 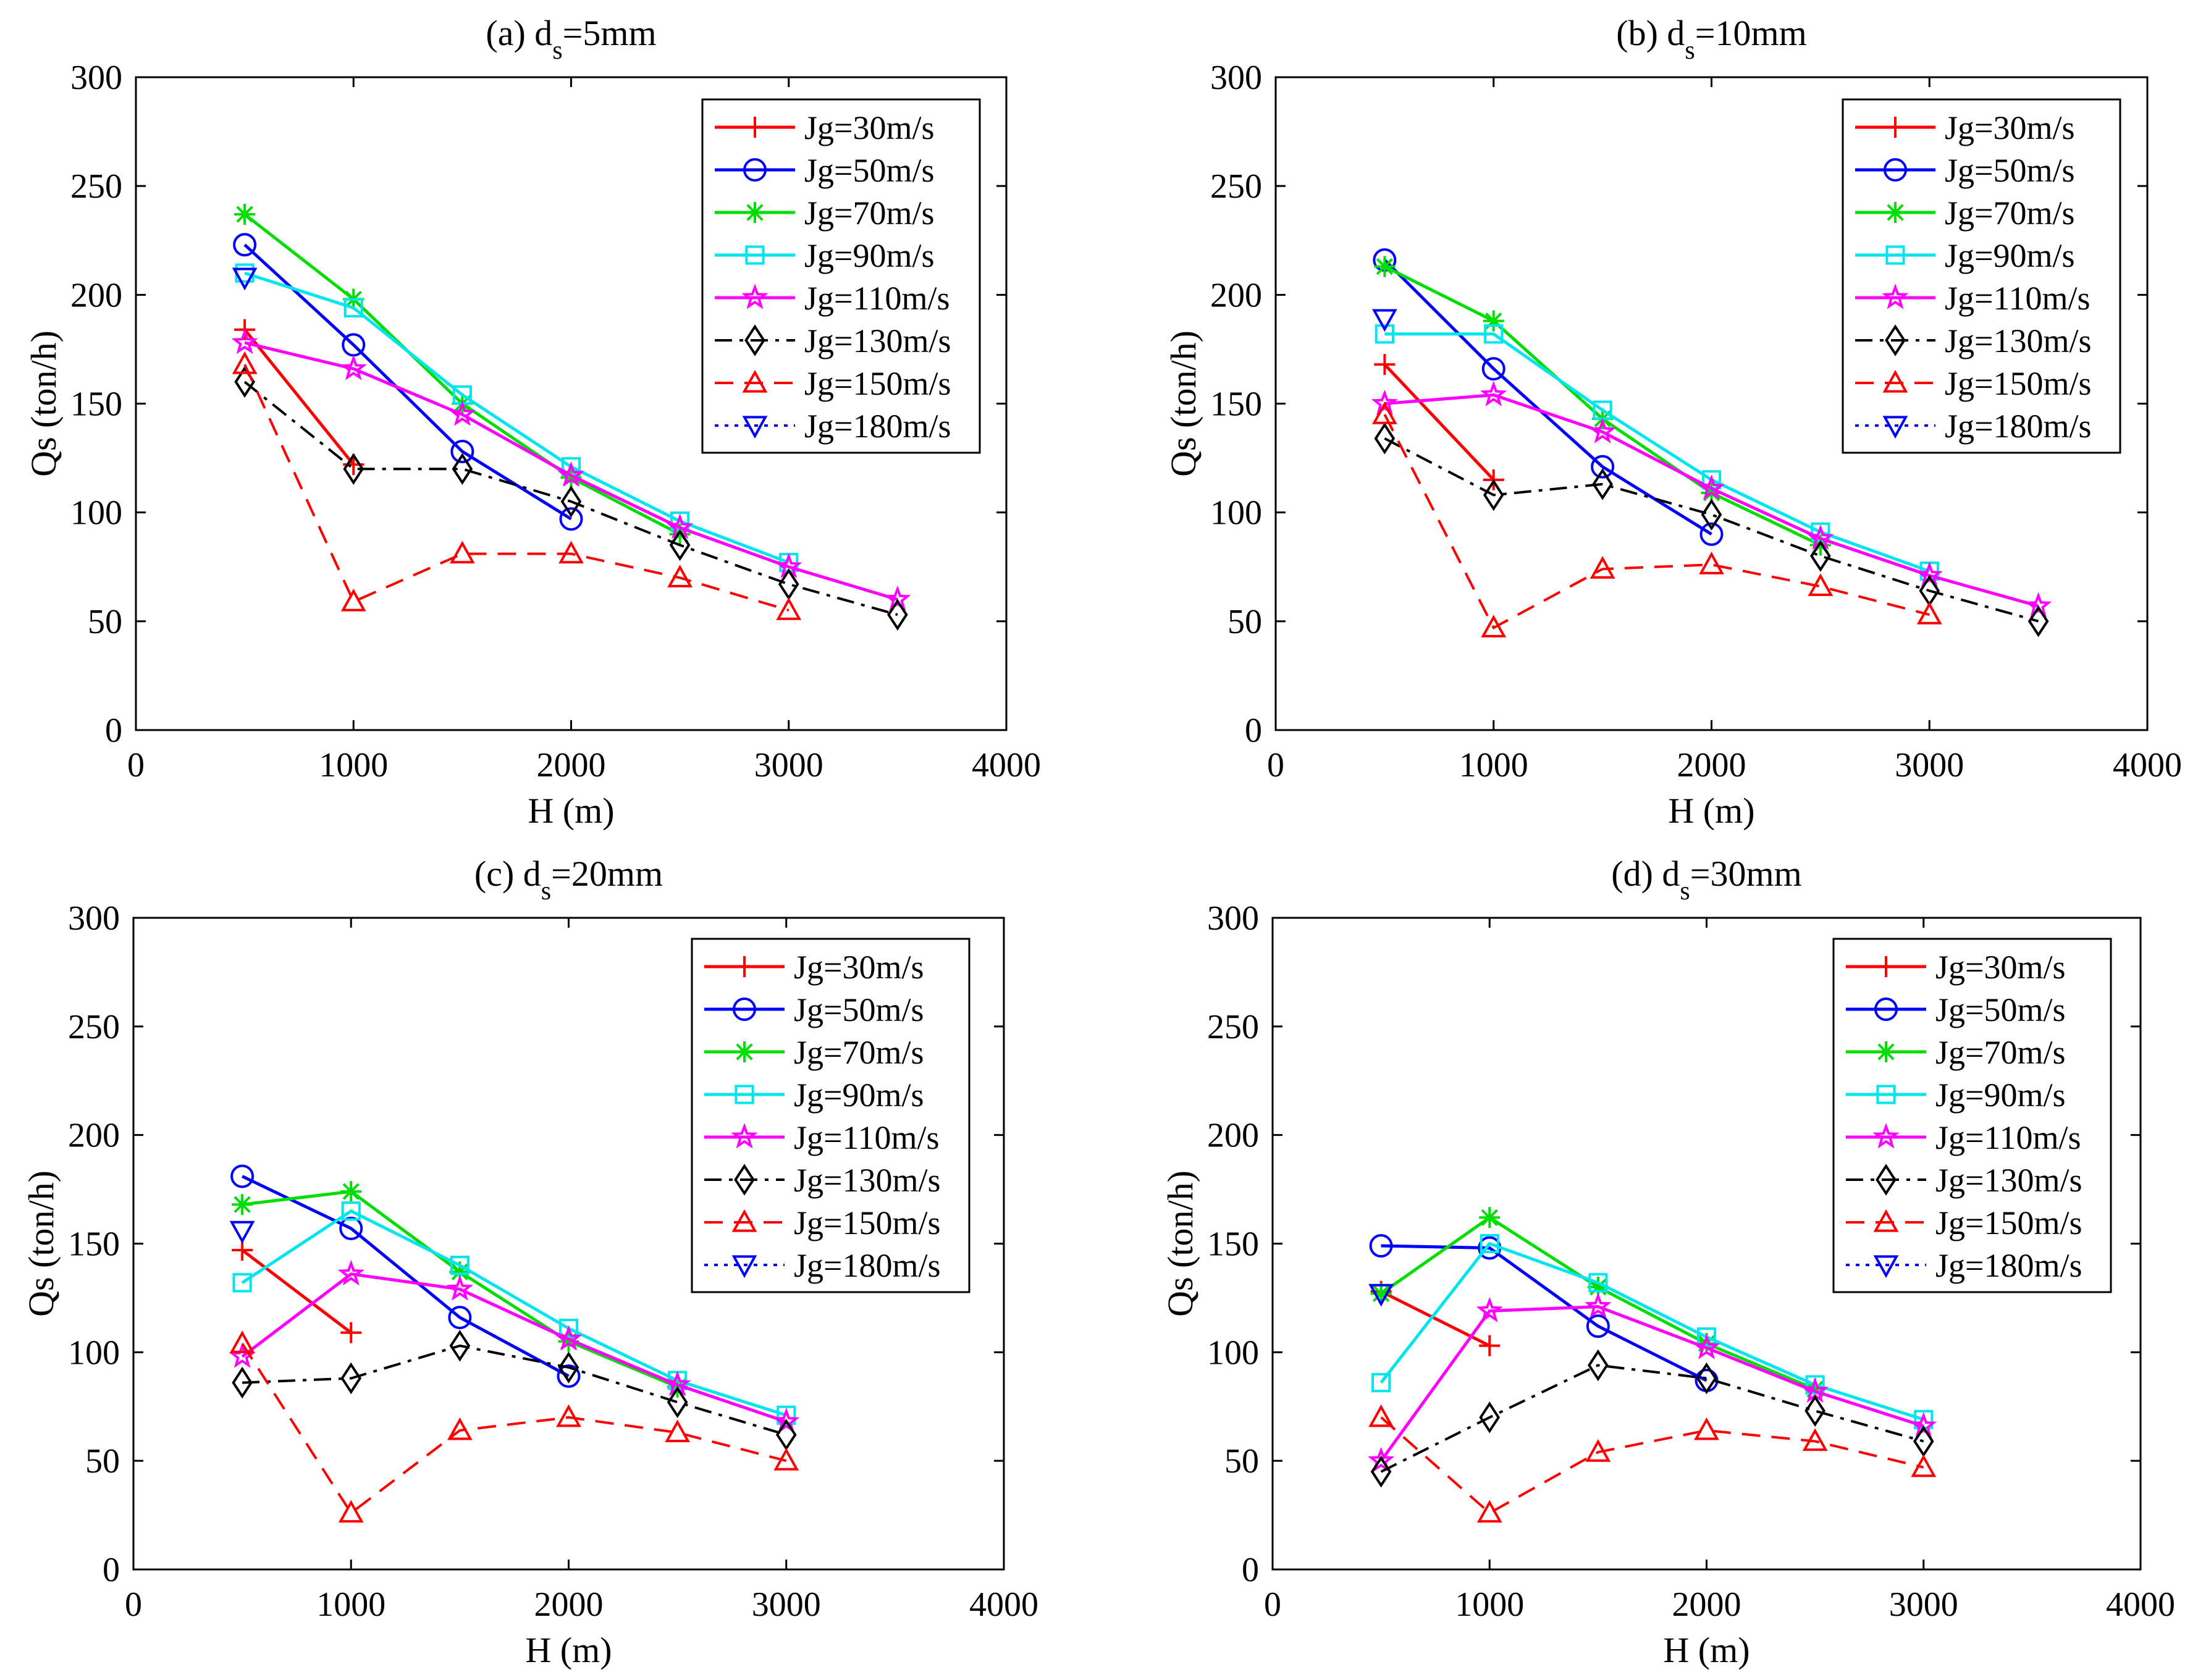 I want to click on y-tick-label: 0, so click(x=1253, y=731).